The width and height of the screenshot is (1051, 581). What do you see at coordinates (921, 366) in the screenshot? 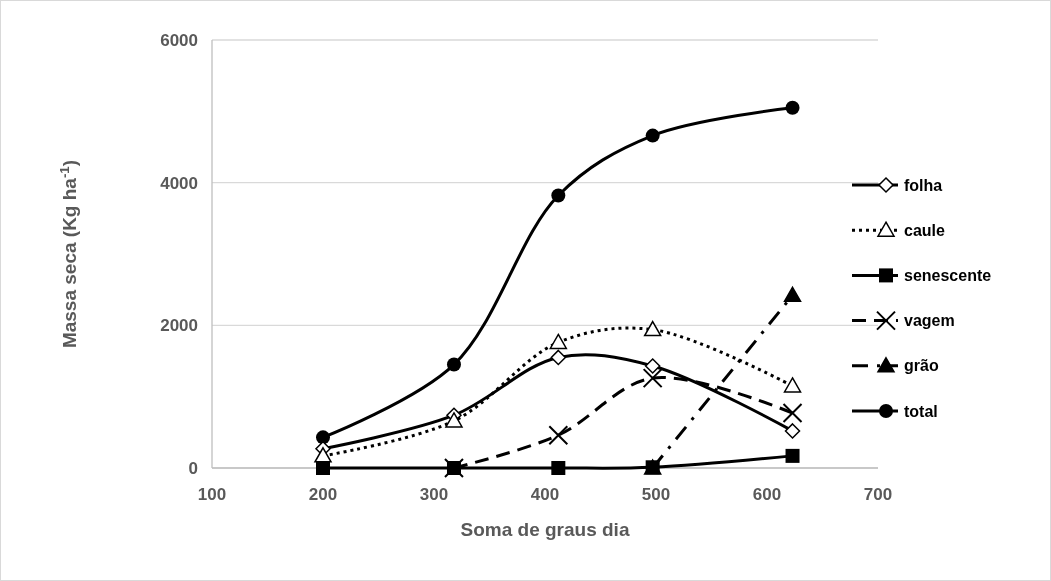
I see `legend-label: grão` at bounding box center [921, 366].